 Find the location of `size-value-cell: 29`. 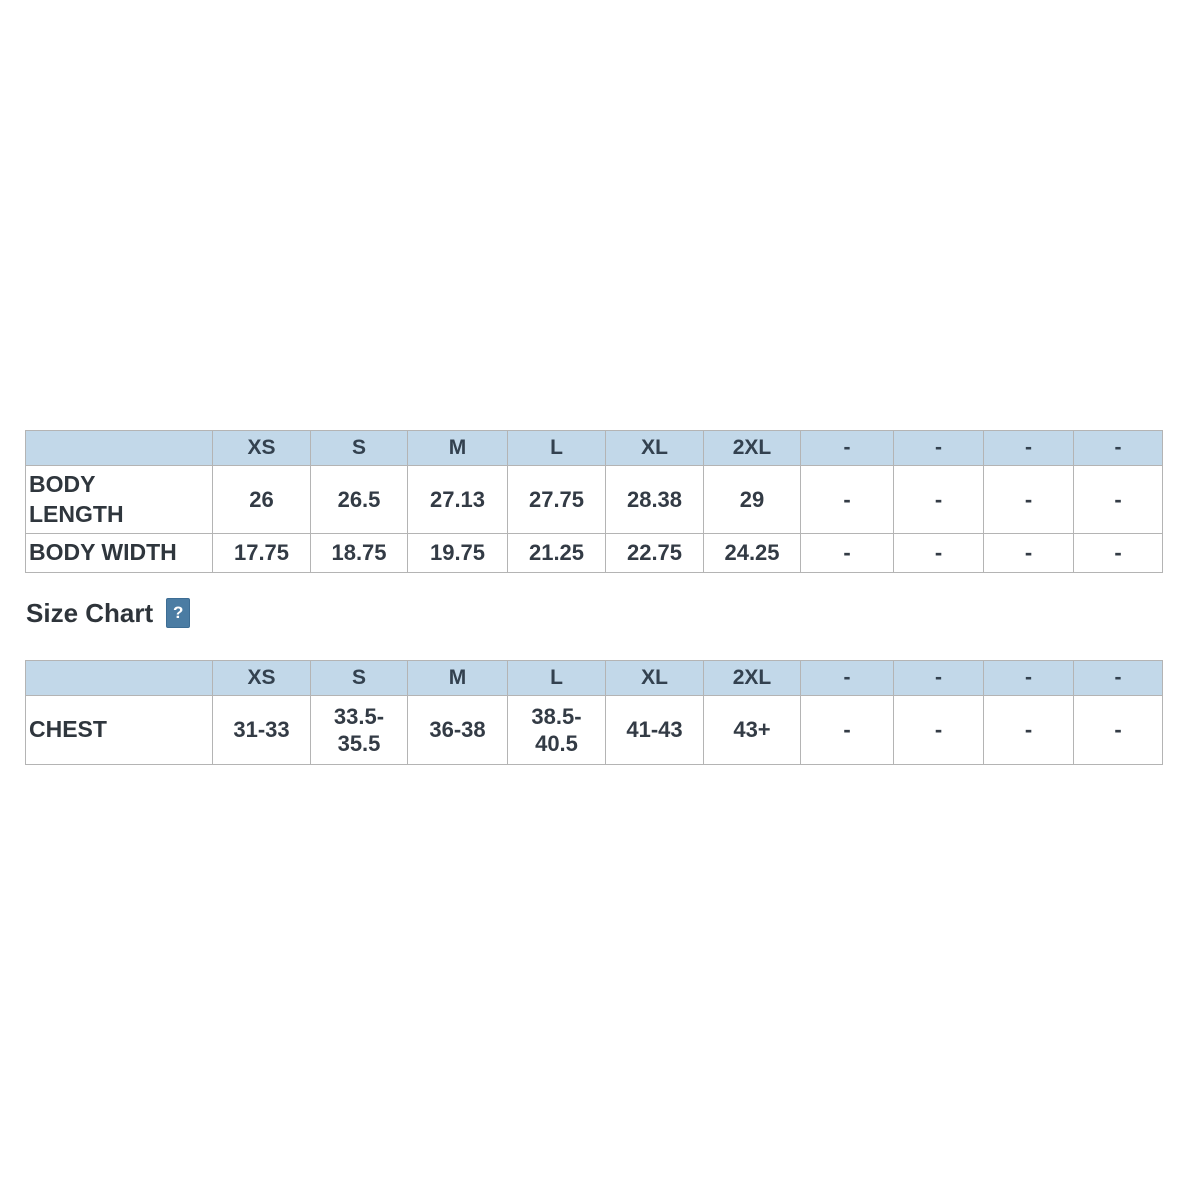

size-value-cell: 29 is located at coordinates (752, 499).